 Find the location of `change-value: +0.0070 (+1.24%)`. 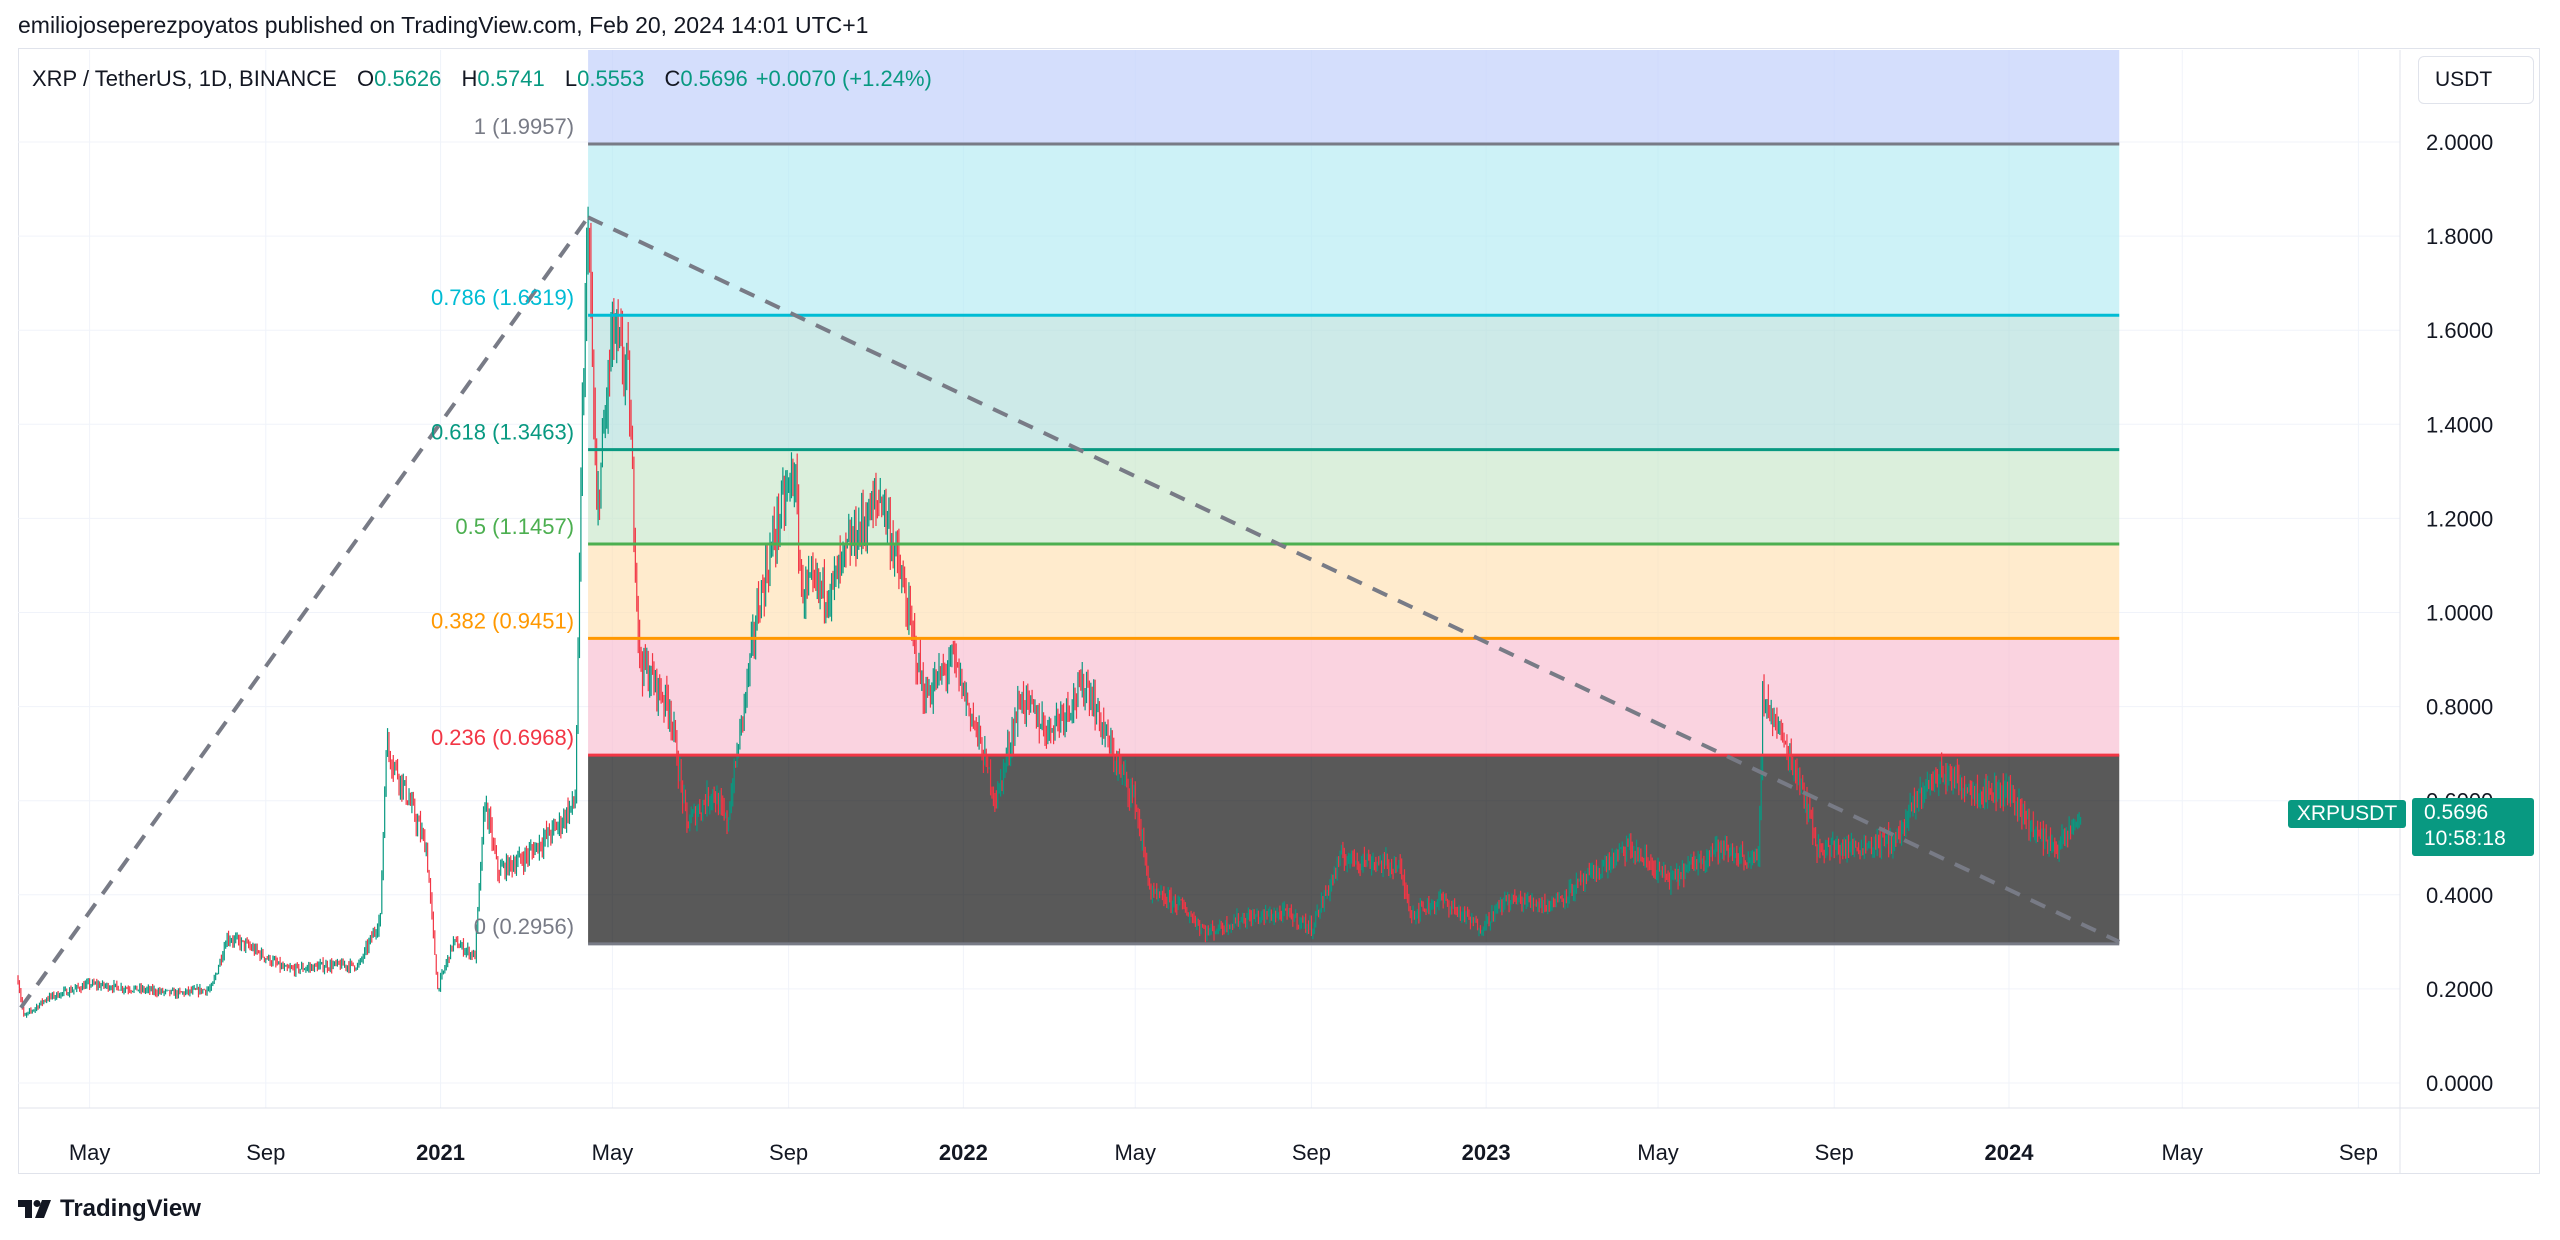

change-value: +0.0070 (+1.24%) is located at coordinates (843, 78).